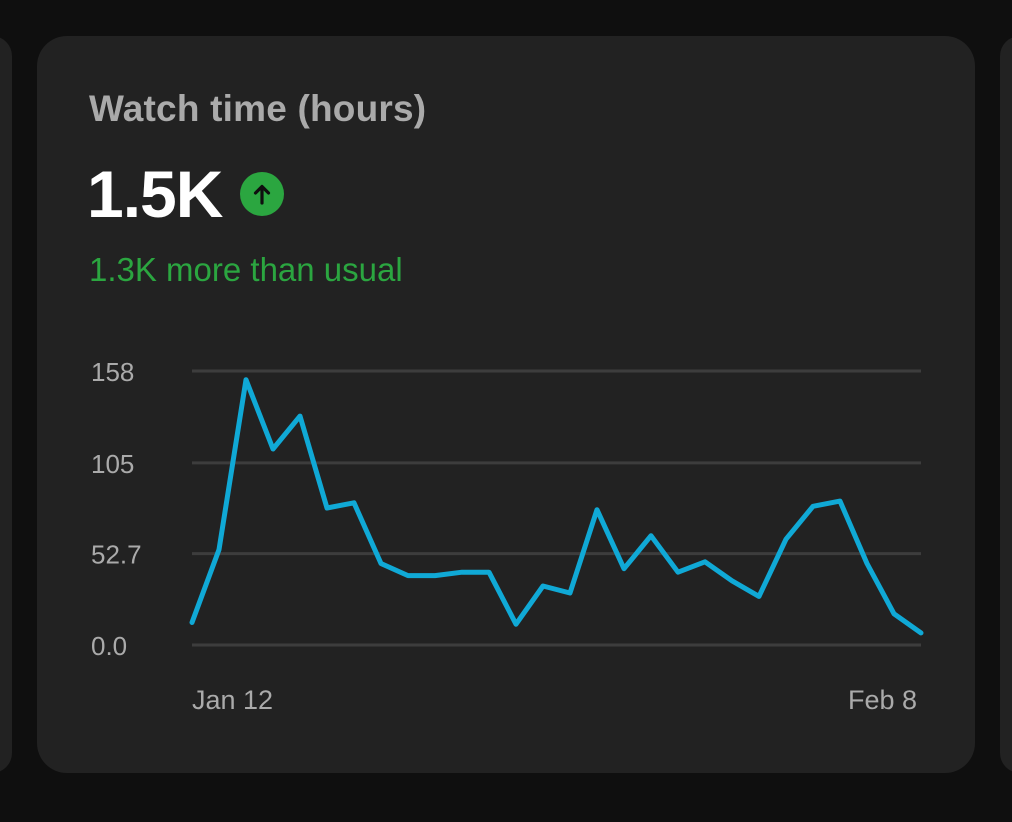 Image resolution: width=1012 pixels, height=822 pixels. What do you see at coordinates (112, 372) in the screenshot?
I see `y-tick-label: 158` at bounding box center [112, 372].